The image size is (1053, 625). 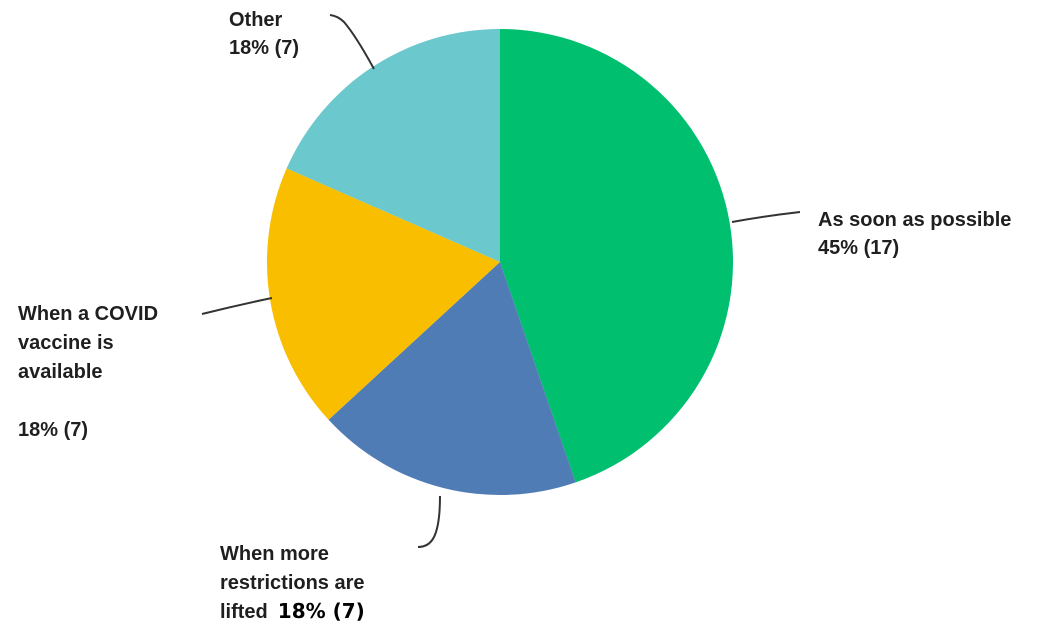 I want to click on slice-label-other: Other 18% (7), so click(x=264, y=34).